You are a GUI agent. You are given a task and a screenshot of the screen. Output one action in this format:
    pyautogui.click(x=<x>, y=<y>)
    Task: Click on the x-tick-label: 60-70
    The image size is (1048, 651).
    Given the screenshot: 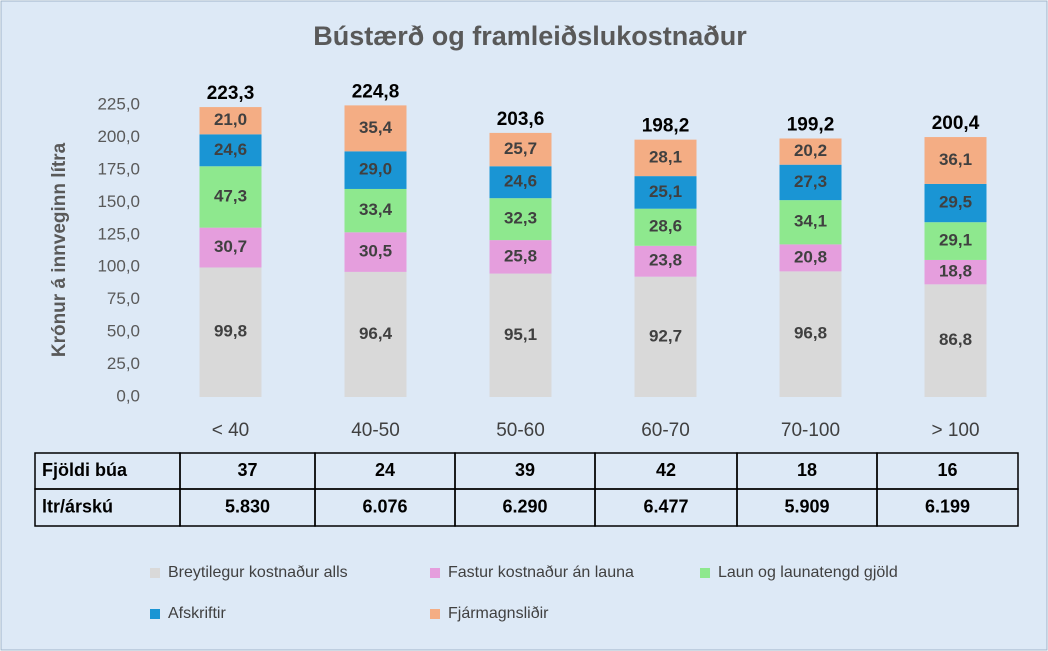 What is the action you would take?
    pyautogui.click(x=665, y=430)
    